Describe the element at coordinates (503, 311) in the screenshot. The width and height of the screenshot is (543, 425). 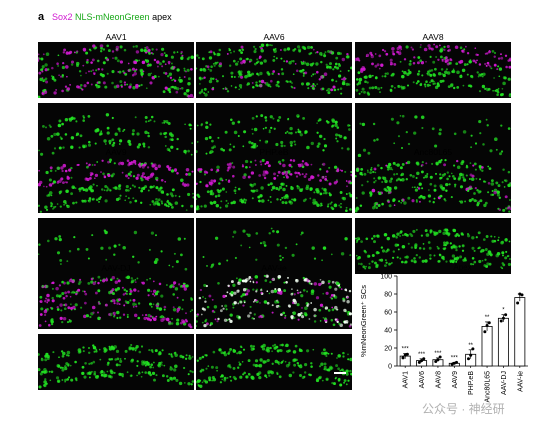
I see `significance-label: *` at that location.